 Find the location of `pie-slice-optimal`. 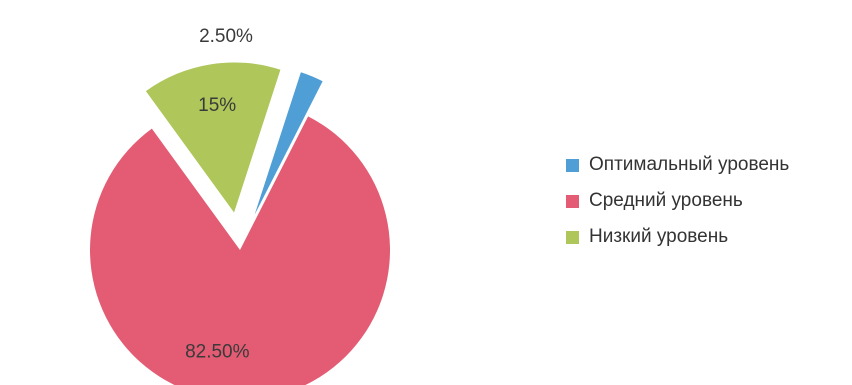

pie-slice-optimal is located at coordinates (288, 143).